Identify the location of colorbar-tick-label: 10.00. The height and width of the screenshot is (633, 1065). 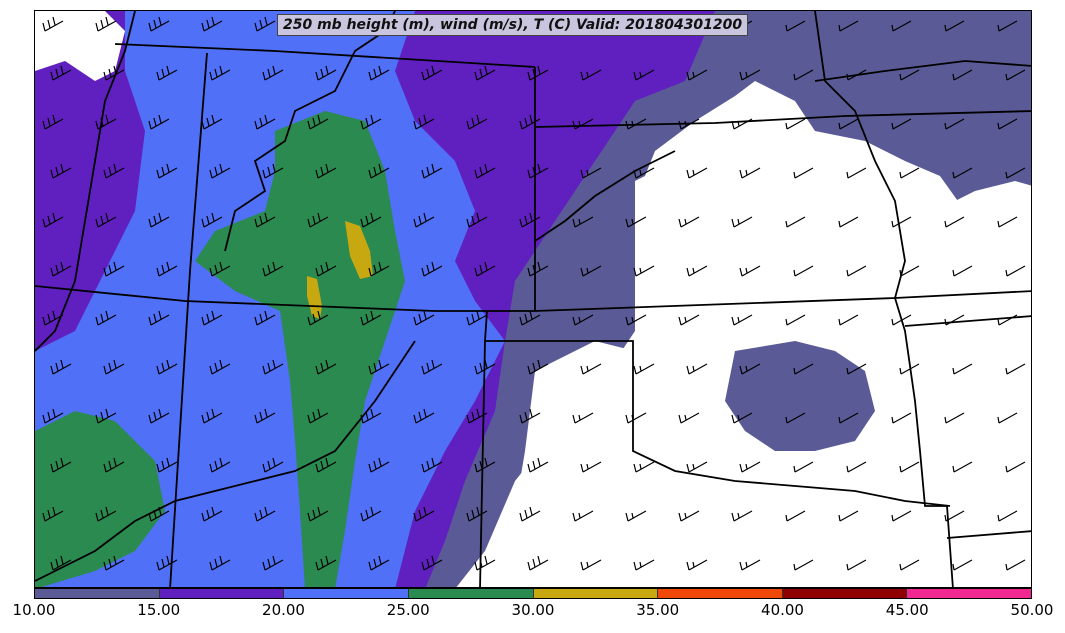
(34, 610).